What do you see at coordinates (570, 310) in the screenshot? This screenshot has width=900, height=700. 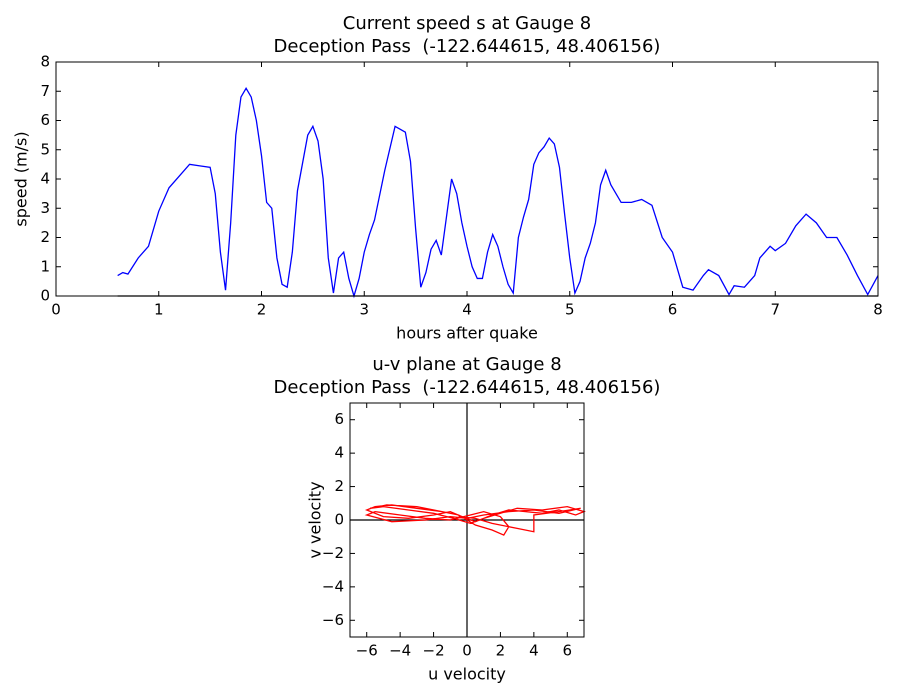 I see `x-tick-label: 5` at bounding box center [570, 310].